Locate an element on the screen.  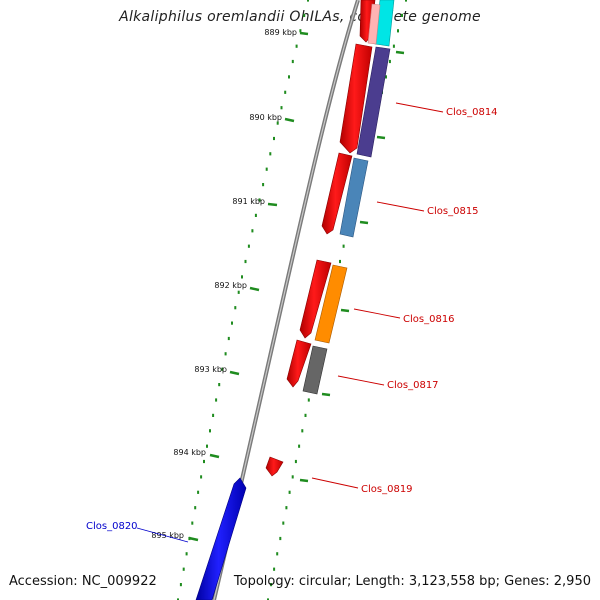
gene-clos-0816-block is located at coordinates (331, 304).